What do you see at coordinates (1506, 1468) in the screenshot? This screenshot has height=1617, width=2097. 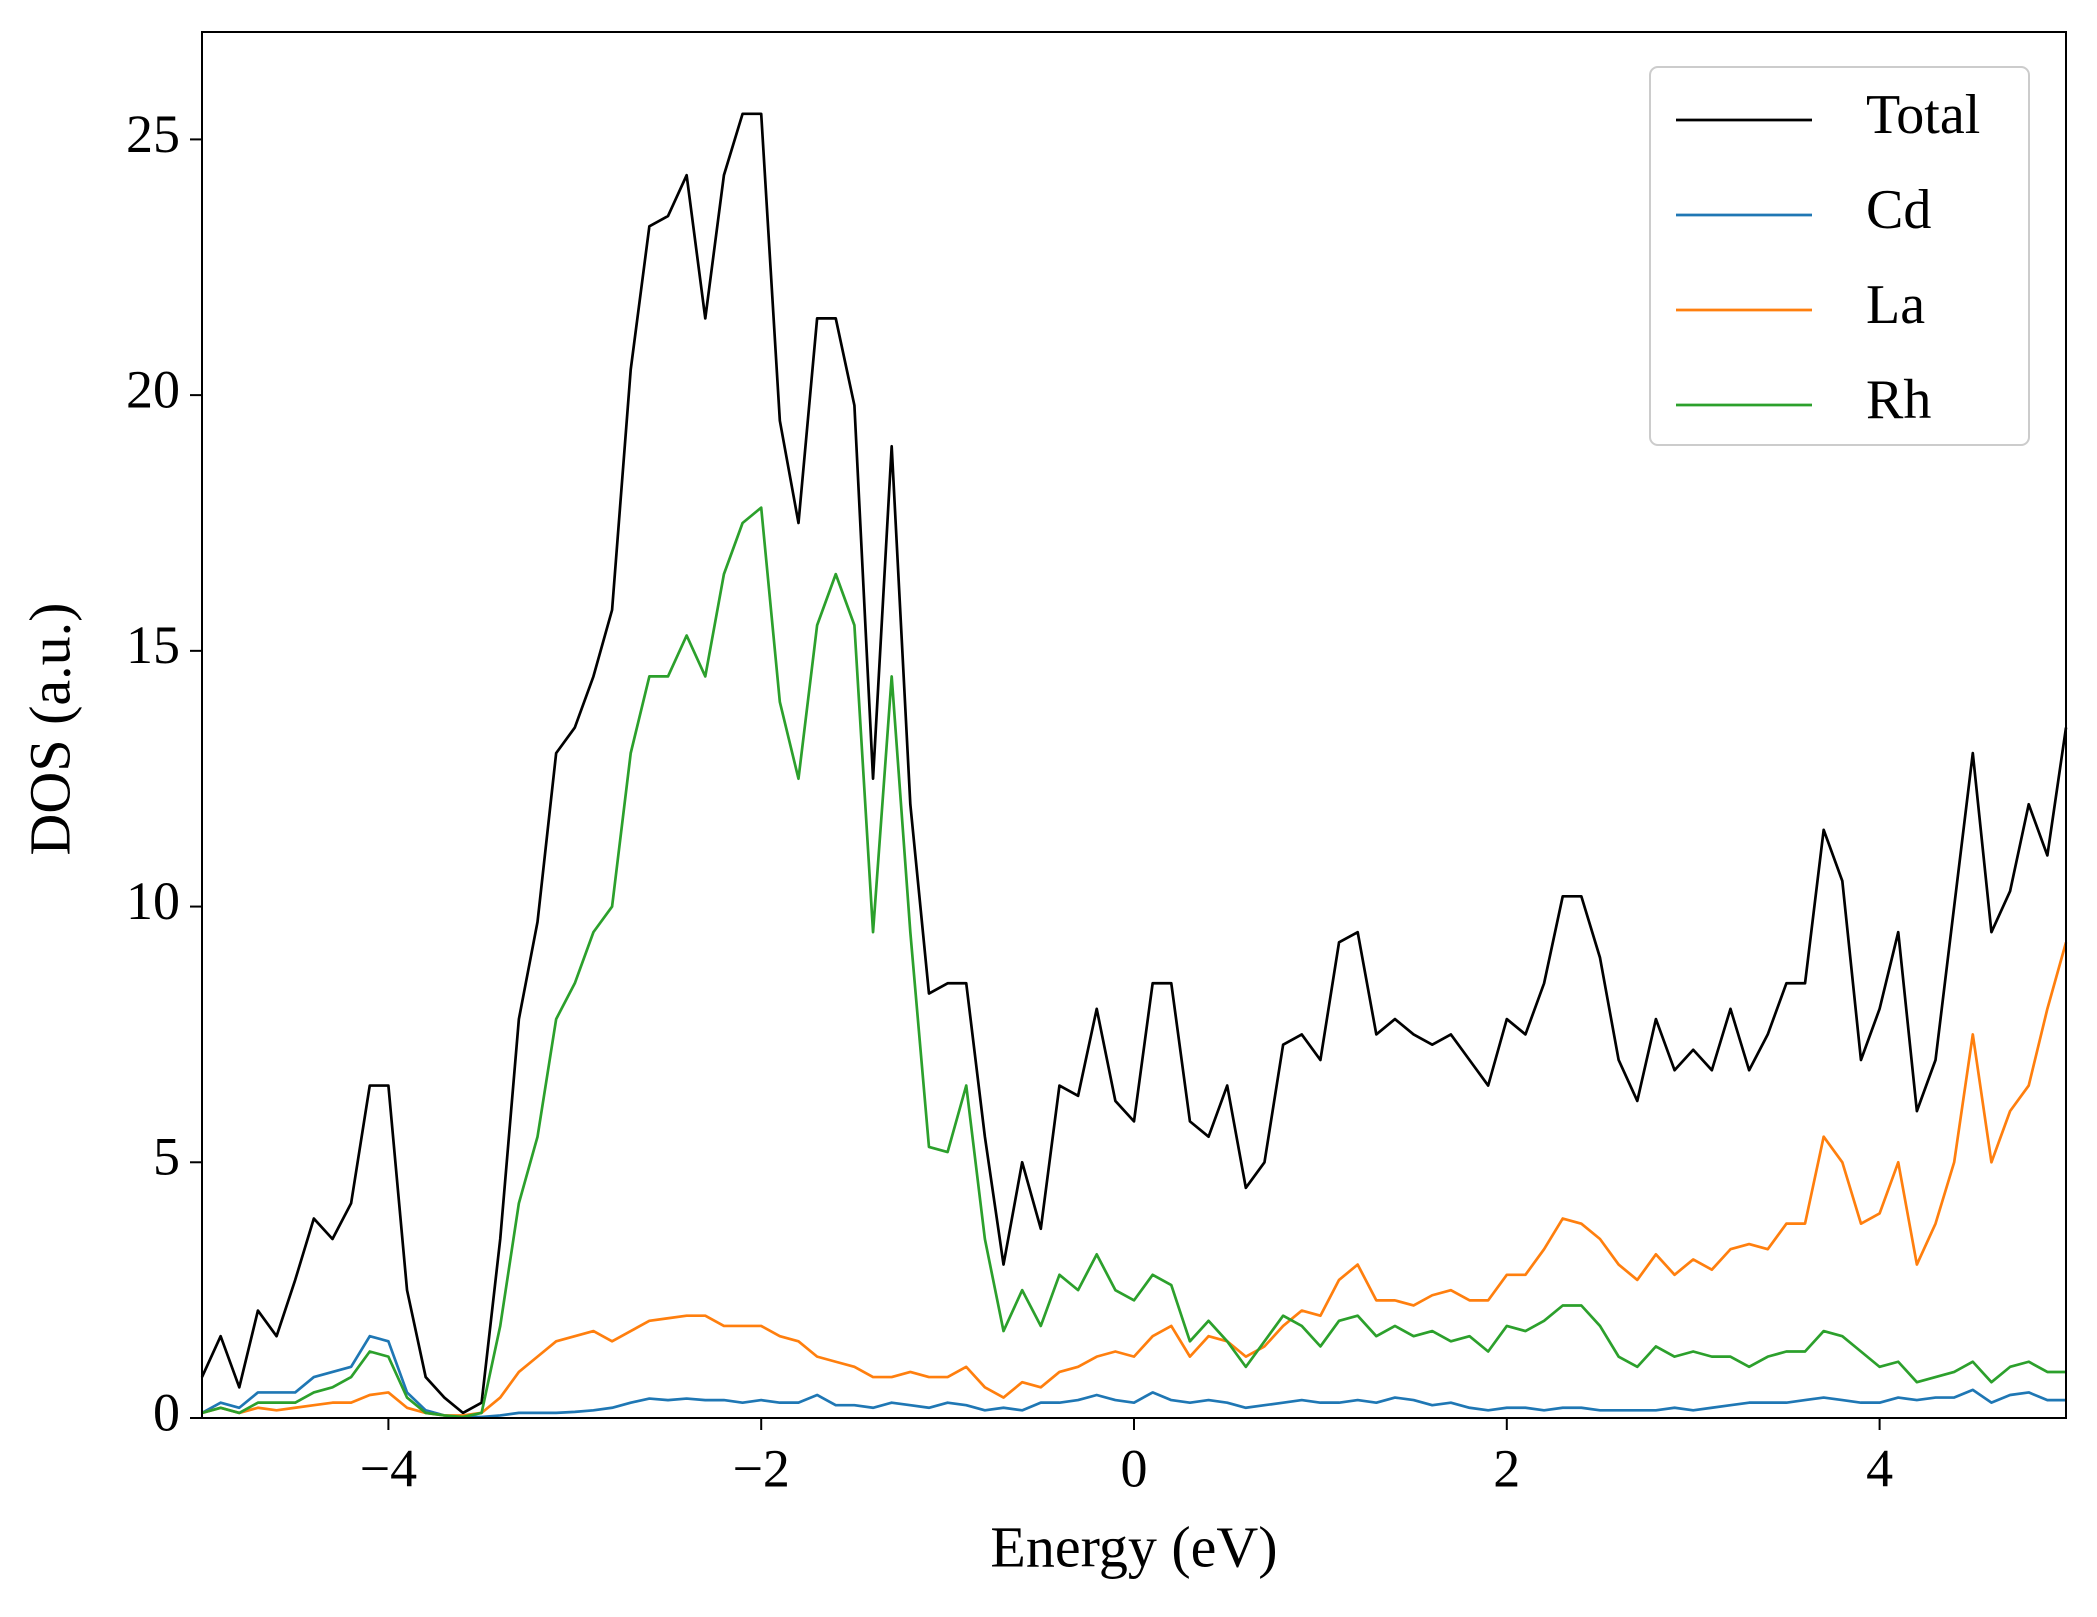 I see `x-tick-label: 2` at bounding box center [1506, 1468].